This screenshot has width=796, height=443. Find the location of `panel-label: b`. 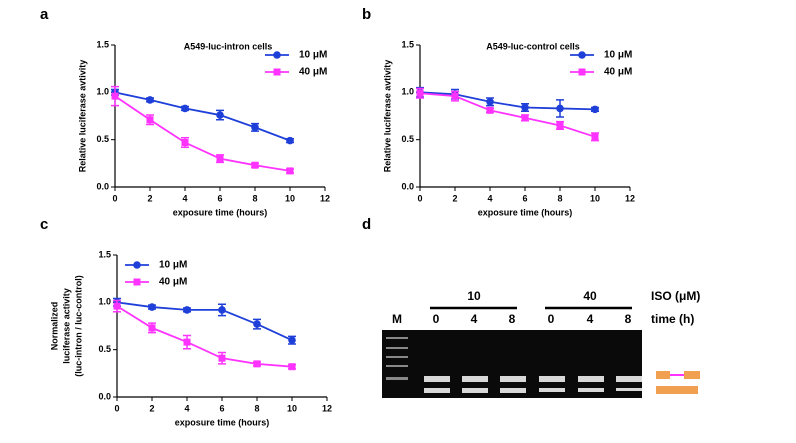

panel-label: b is located at coordinates (366, 14).